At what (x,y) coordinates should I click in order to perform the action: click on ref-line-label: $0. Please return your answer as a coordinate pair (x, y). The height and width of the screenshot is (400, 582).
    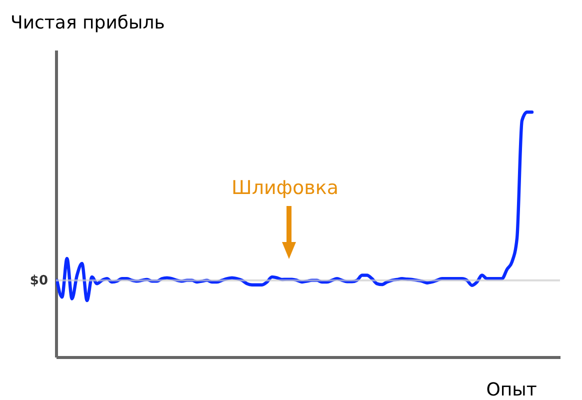
    Looking at the image, I should click on (39, 280).